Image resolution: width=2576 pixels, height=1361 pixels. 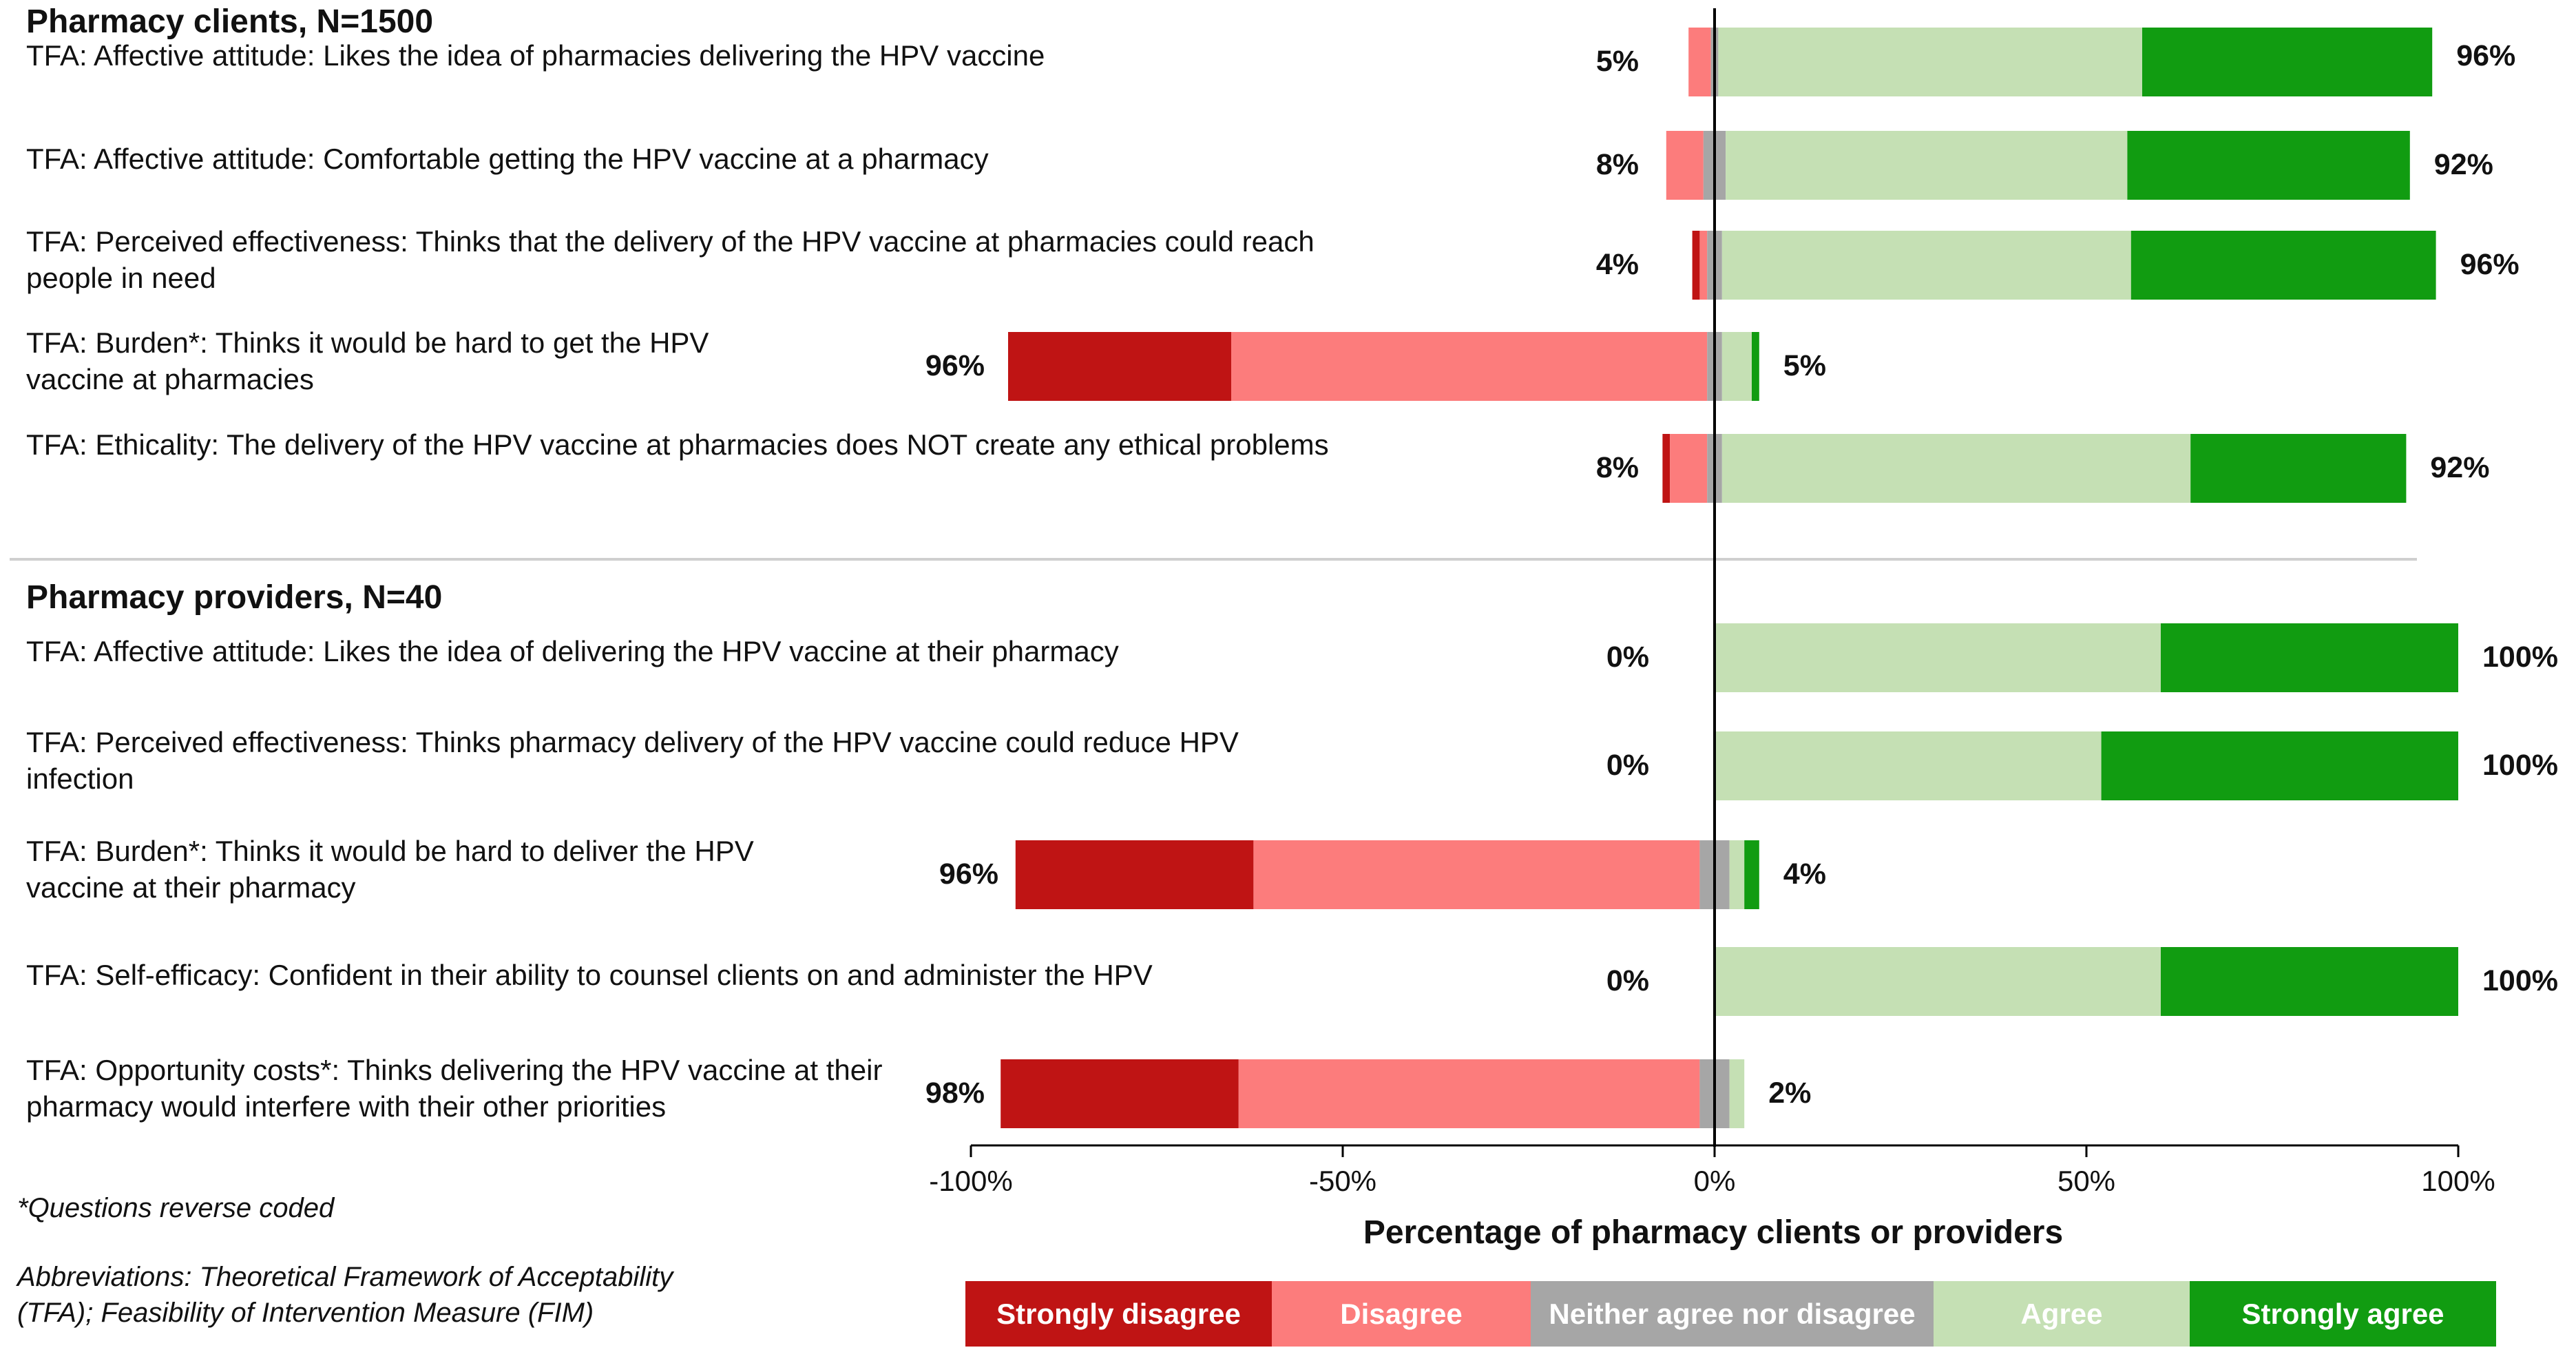 What do you see at coordinates (1118, 1314) in the screenshot?
I see `legend-item-strongly-disagree: Strongly disagree` at bounding box center [1118, 1314].